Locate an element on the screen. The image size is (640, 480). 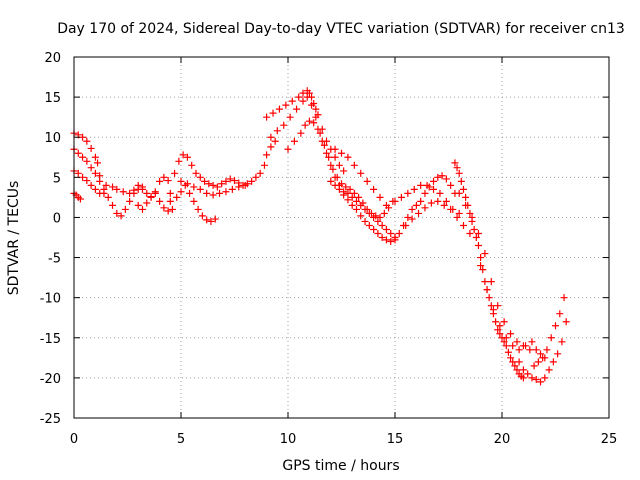
x-axis-label: GPS time / hours is located at coordinates (340, 466).